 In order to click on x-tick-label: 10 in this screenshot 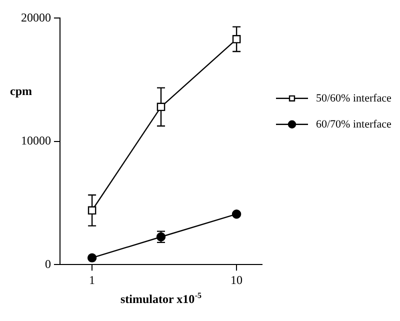, I will do `click(236, 279)`.